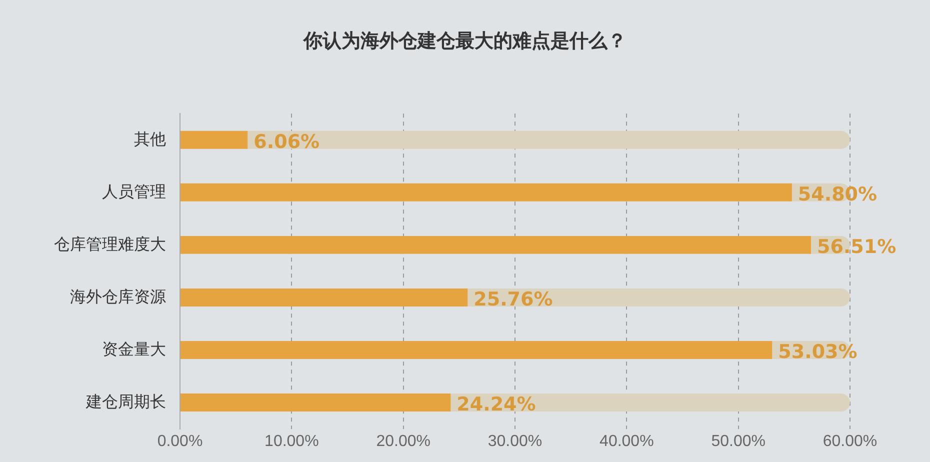 The image size is (930, 462). What do you see at coordinates (465, 41) in the screenshot?
I see `chart-title: 你认为海外仓建仓最大的难点是什么？` at bounding box center [465, 41].